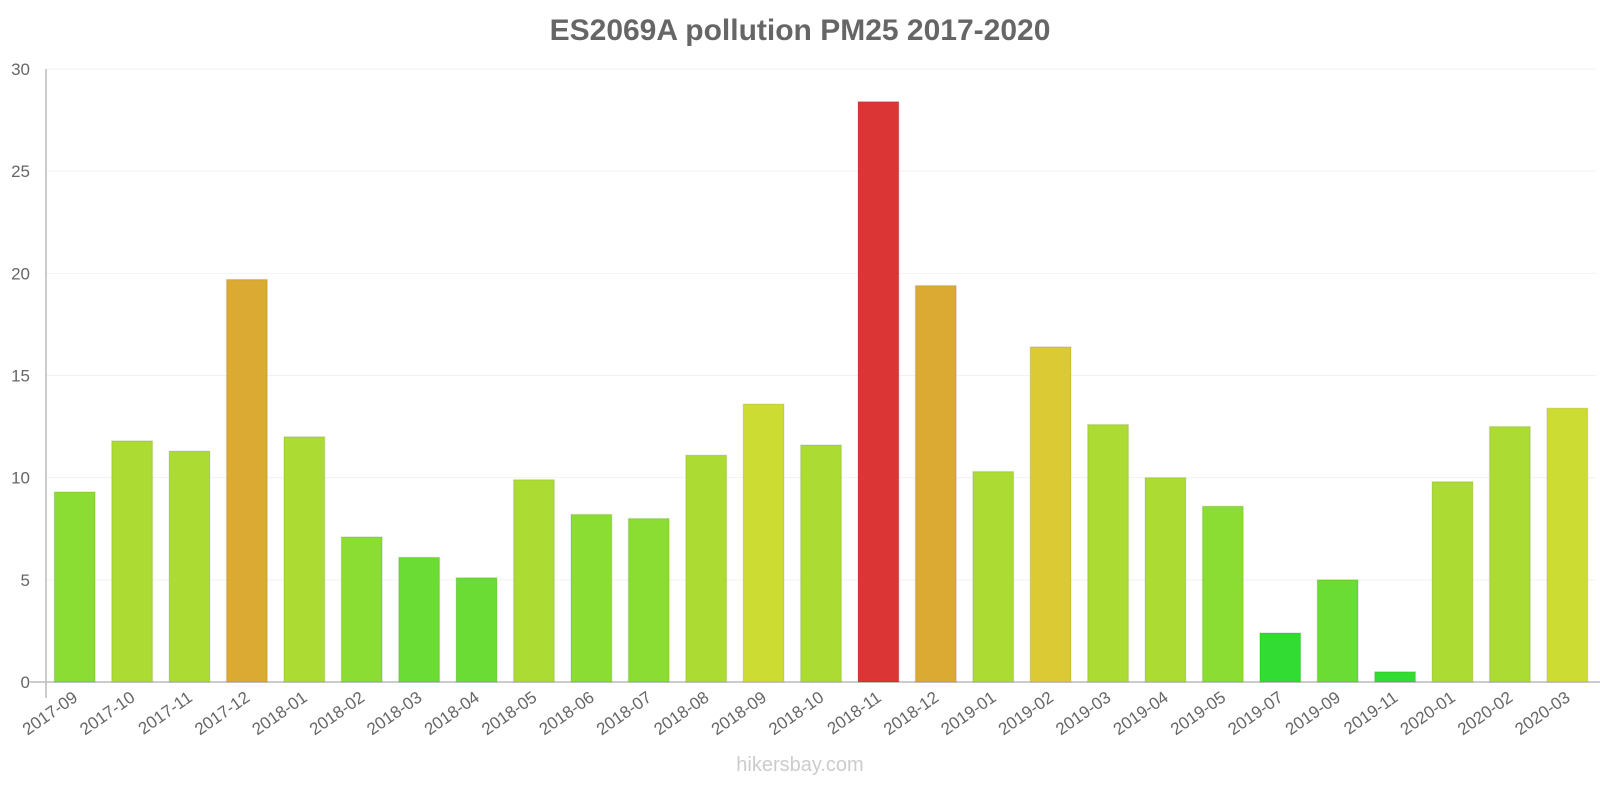 The image size is (1600, 800). What do you see at coordinates (624, 713) in the screenshot?
I see `x-tick-label: 2018-07` at bounding box center [624, 713].